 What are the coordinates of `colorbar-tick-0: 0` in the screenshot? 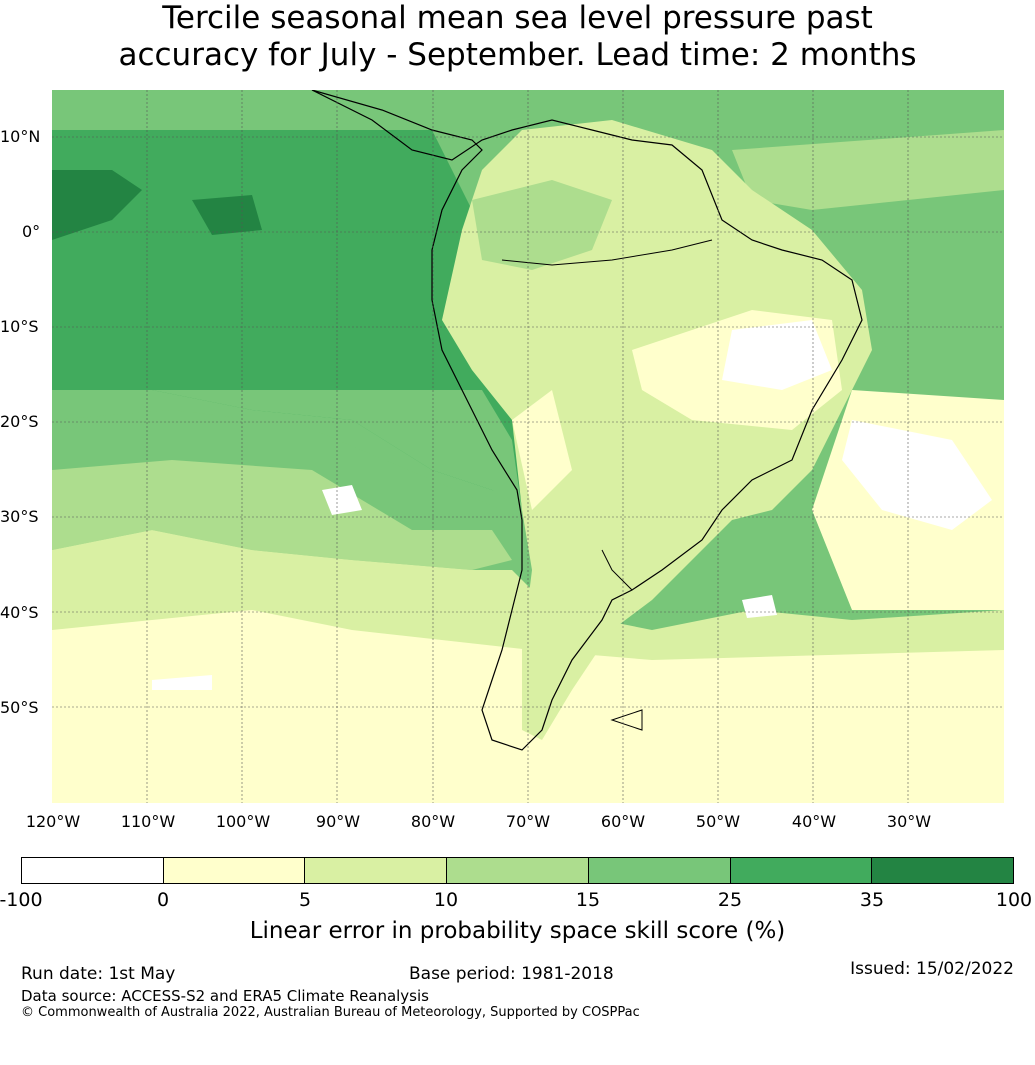 It's located at (163, 900).